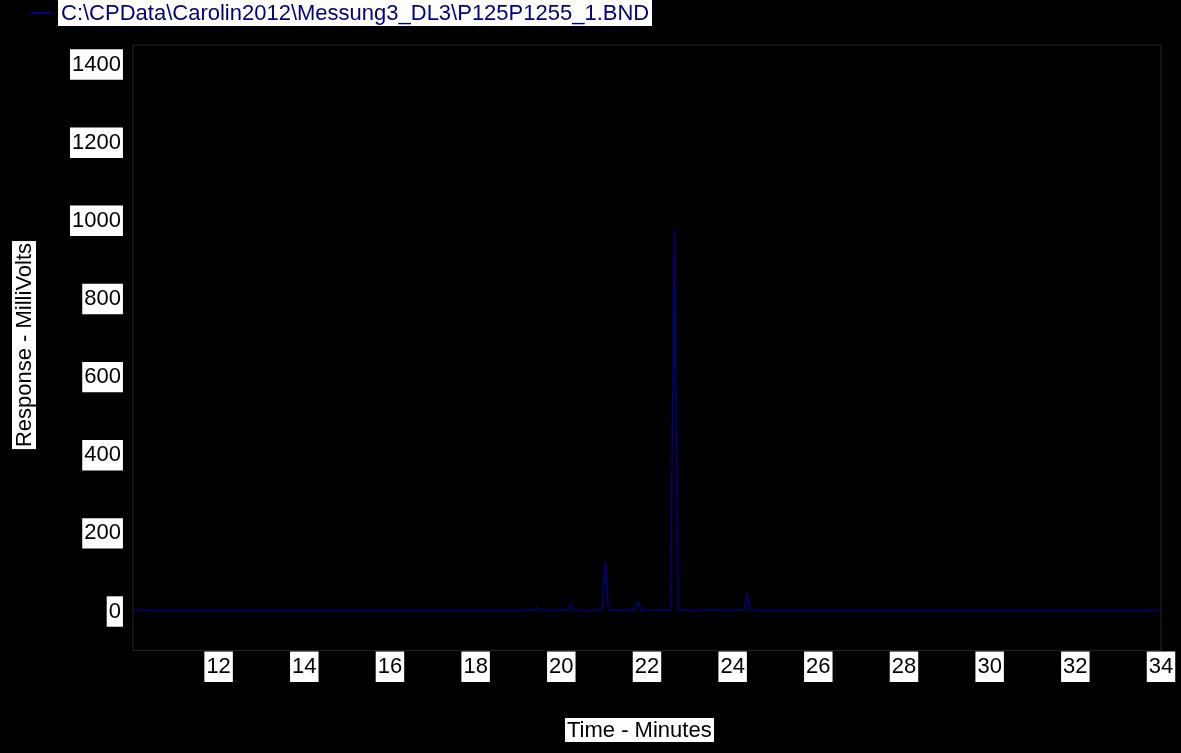  I want to click on y-tick-label: 400, so click(102, 454).